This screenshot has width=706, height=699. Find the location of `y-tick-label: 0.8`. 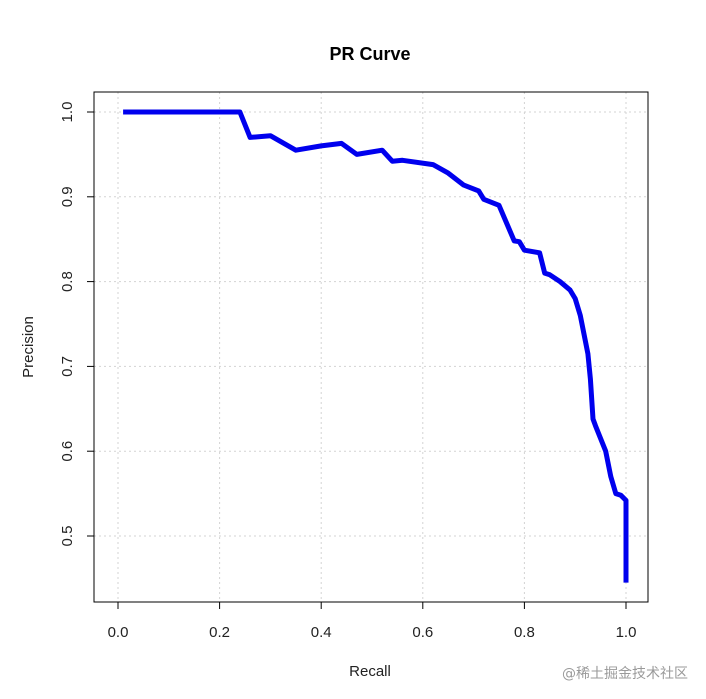

y-tick-label: 0.8 is located at coordinates (67, 281).